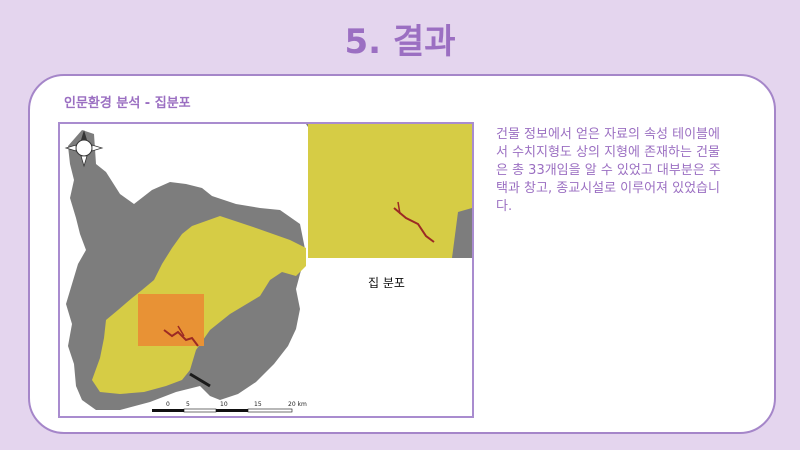 This screenshot has width=800, height=450. Describe the element at coordinates (188, 404) in the screenshot. I see `scale-tick-label: 5` at that location.